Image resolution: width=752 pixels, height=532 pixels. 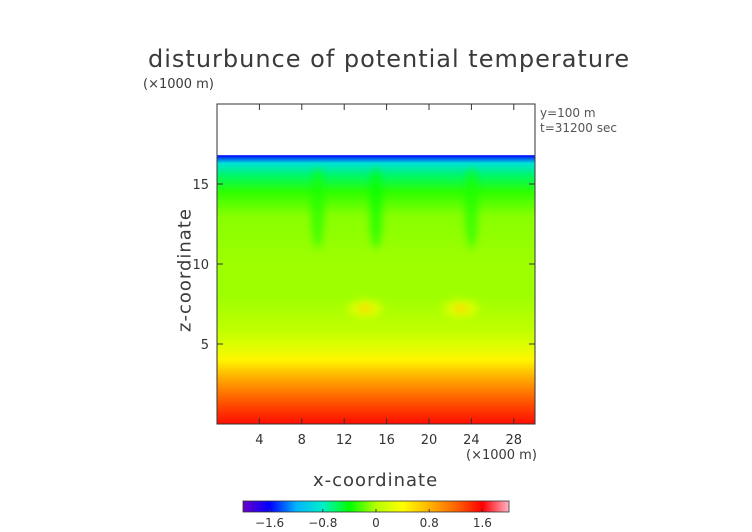 What do you see at coordinates (200, 265) in the screenshot?
I see `y-tick-label-10: 10` at bounding box center [200, 265].